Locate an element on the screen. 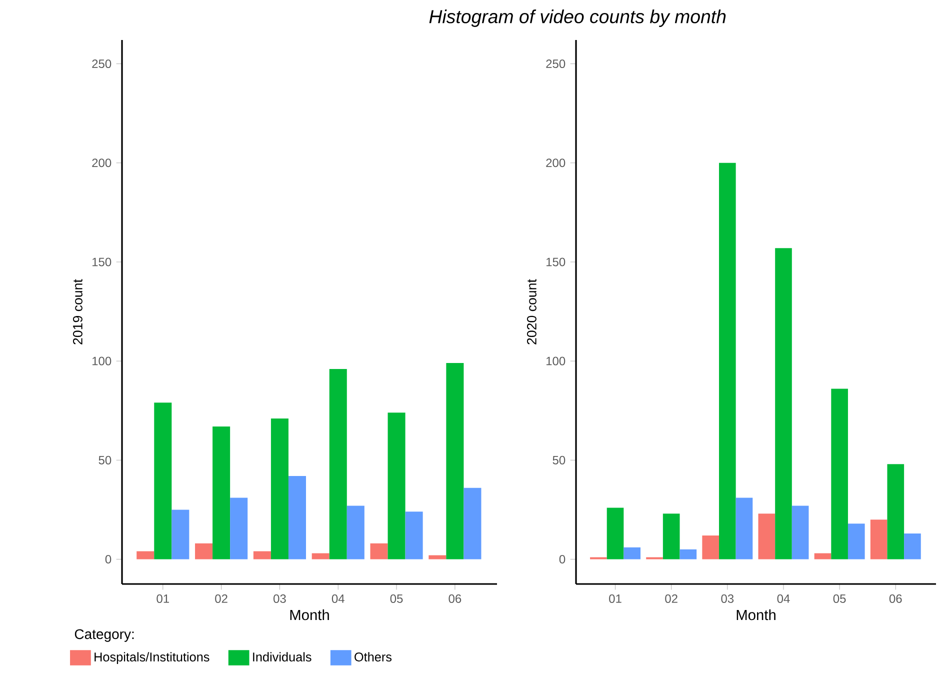  y-axis-title: 2020 count is located at coordinates (531, 311).